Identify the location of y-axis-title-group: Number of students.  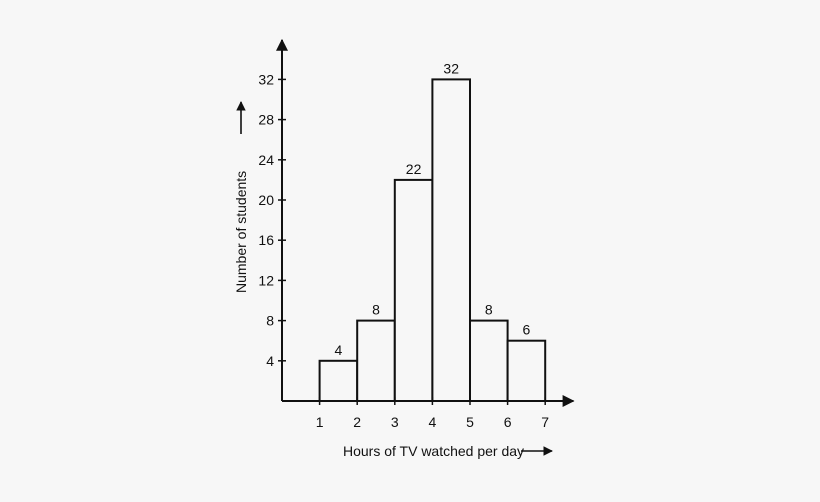
(241, 197).